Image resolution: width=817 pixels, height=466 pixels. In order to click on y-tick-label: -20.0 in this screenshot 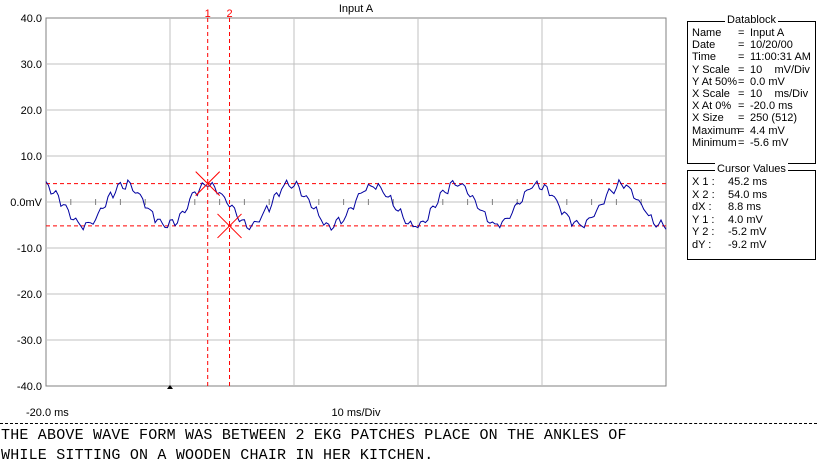, I will do `click(29, 295)`.